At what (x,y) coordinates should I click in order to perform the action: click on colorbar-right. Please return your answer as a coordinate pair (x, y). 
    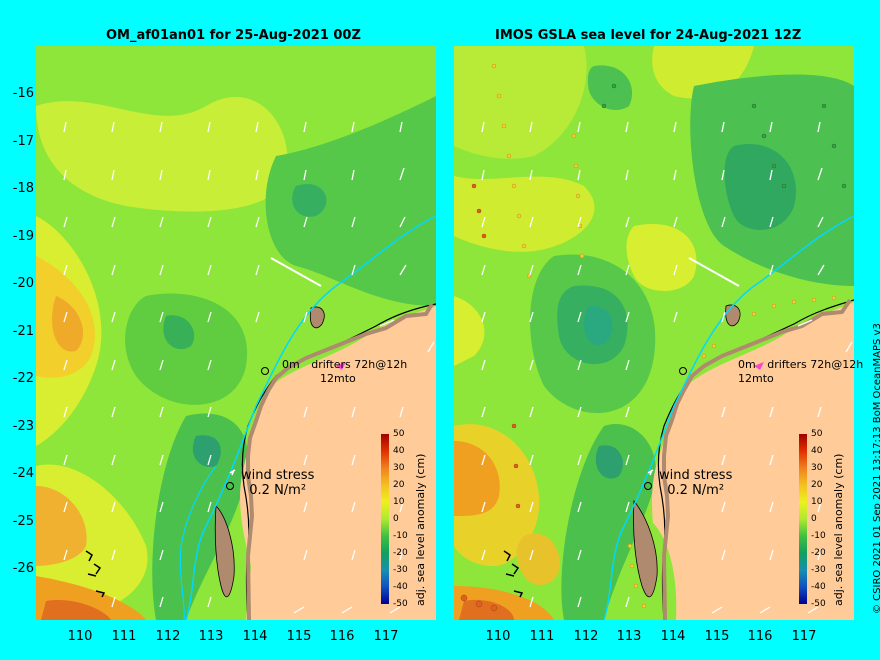
    Looking at the image, I should click on (803, 519).